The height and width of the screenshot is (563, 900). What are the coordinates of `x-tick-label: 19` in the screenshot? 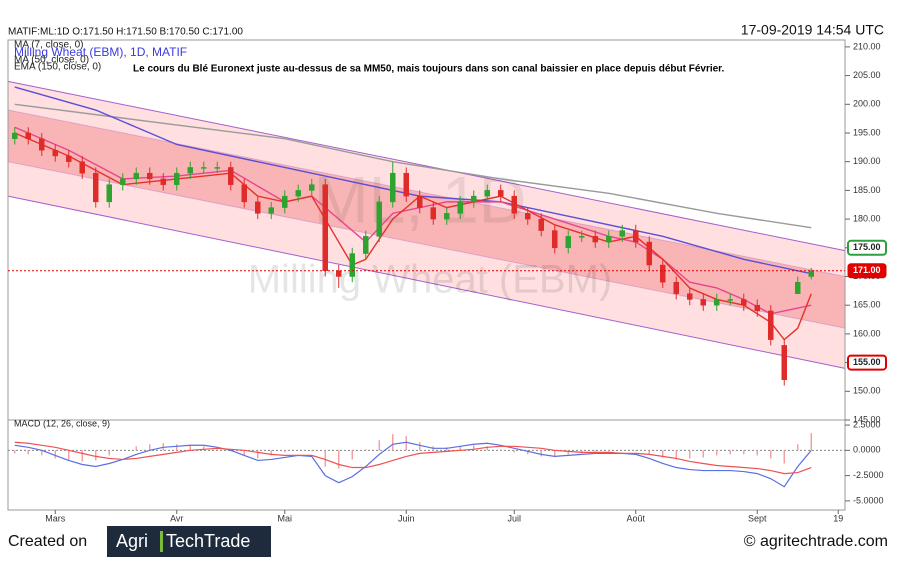 It's located at (838, 518).